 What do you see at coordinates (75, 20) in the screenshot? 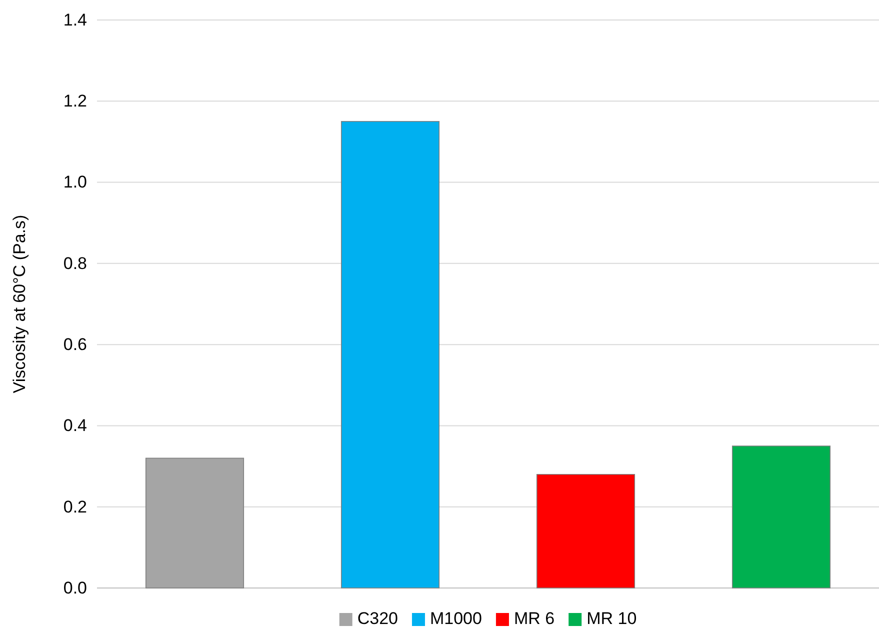
I see `y-tick-label: 1.4` at bounding box center [75, 20].